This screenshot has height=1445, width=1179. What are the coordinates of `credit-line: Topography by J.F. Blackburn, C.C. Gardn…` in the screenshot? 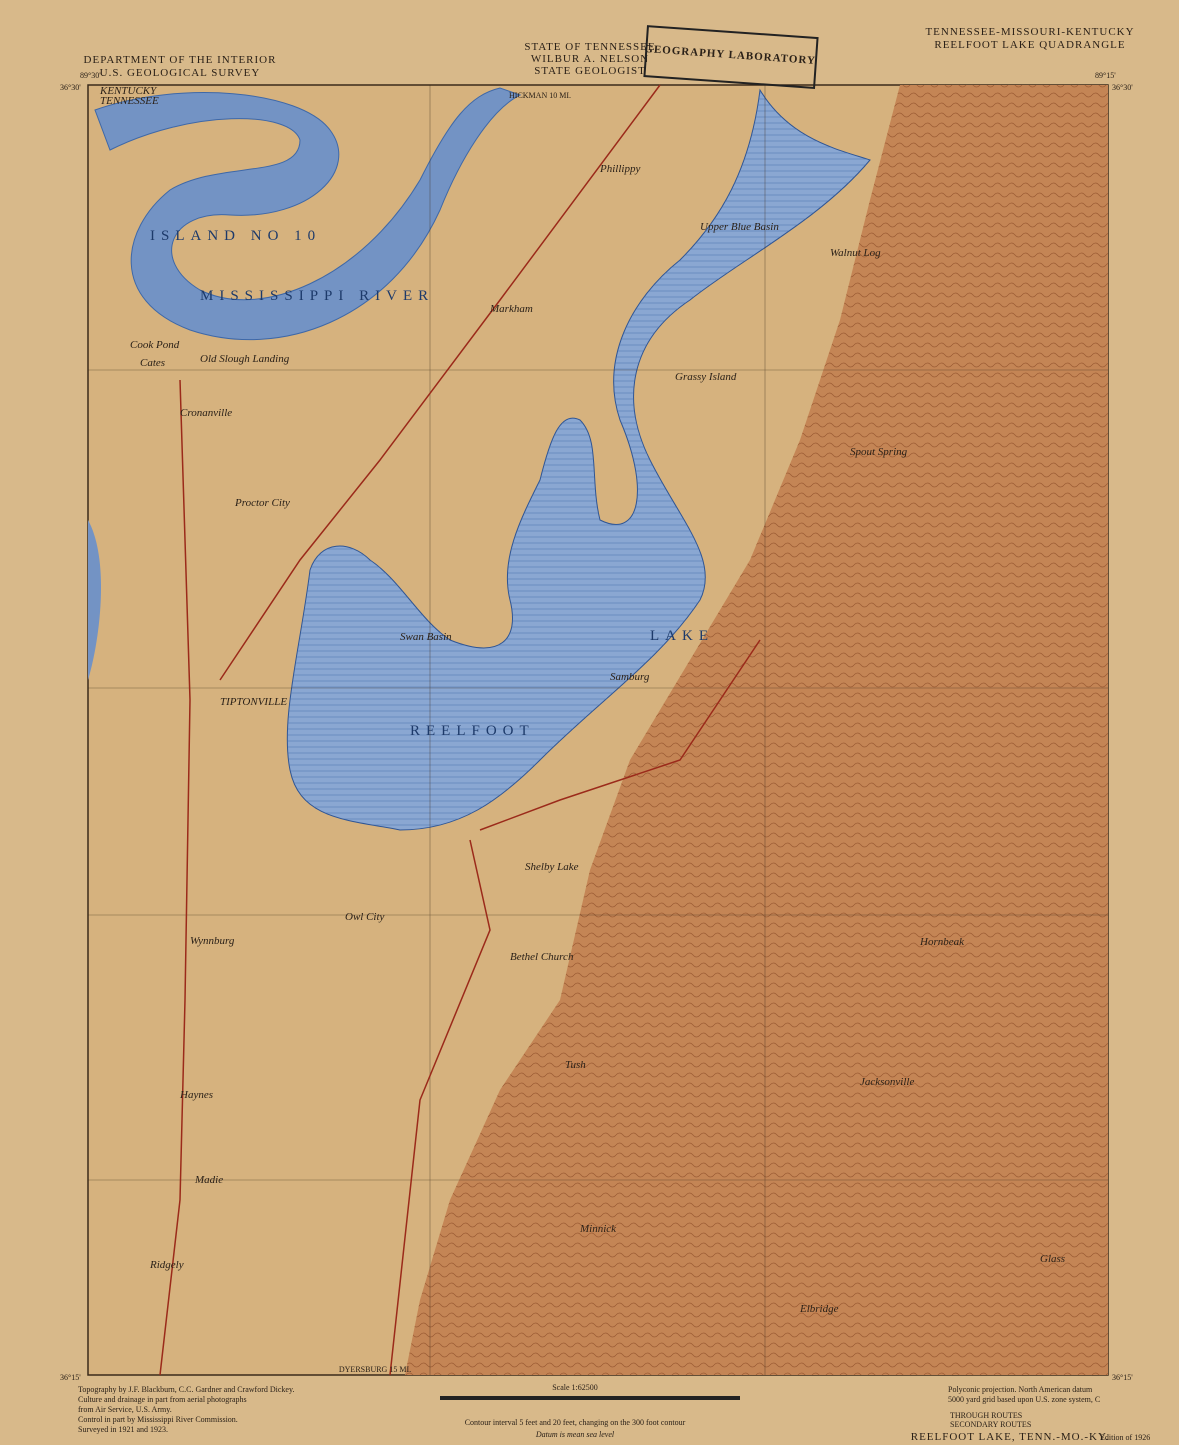 It's located at (186, 1389).